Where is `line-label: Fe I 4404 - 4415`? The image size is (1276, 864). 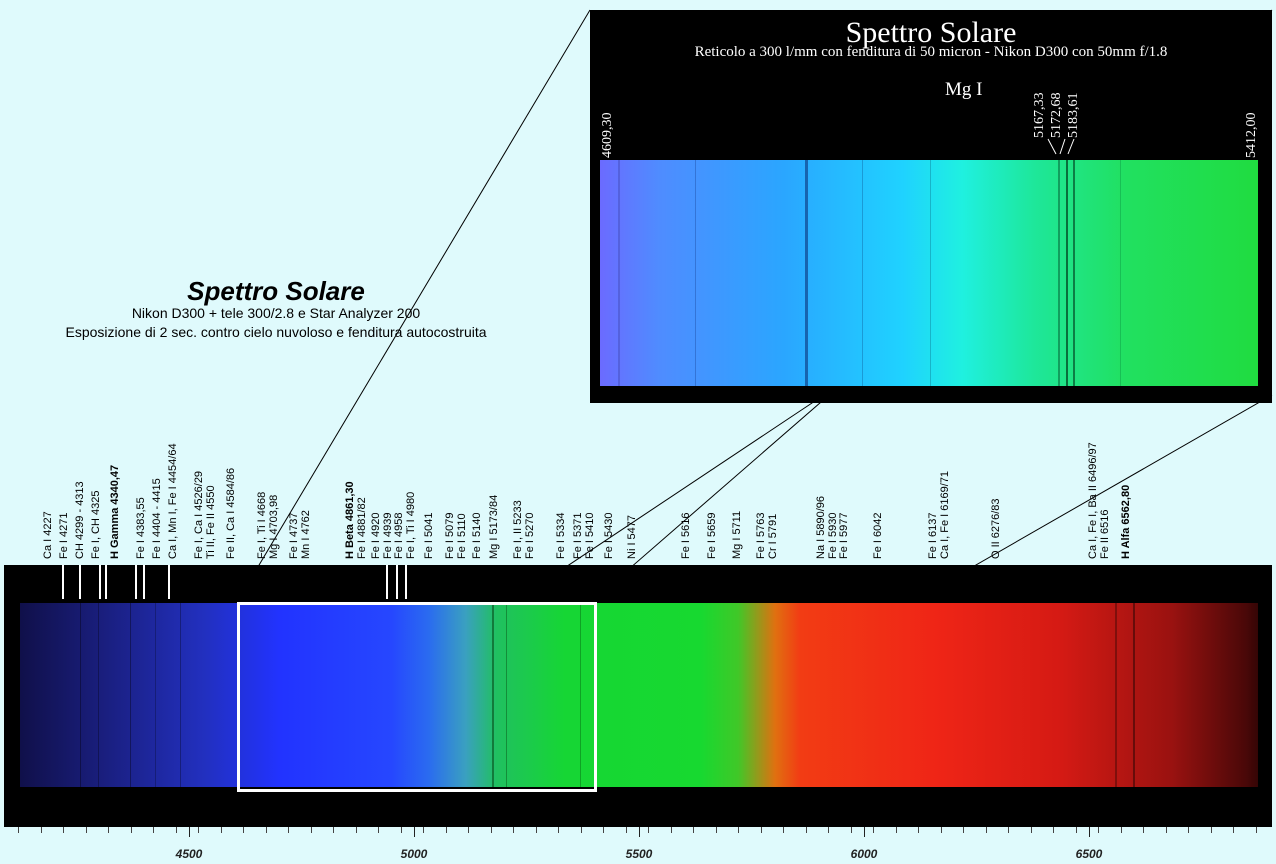
line-label: Fe I 4404 - 4415 is located at coordinates (157, 518).